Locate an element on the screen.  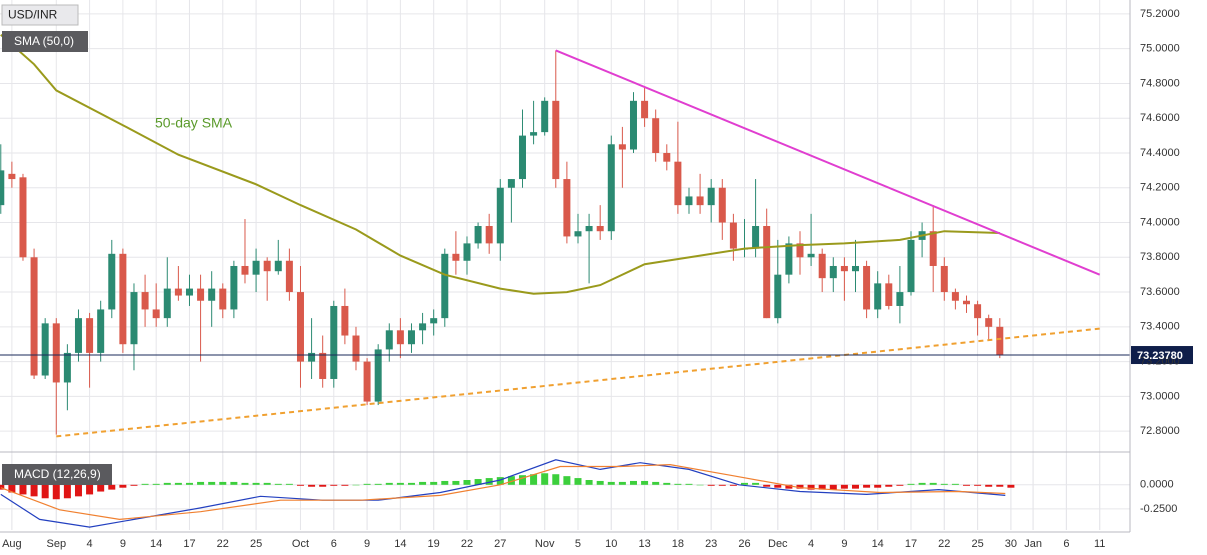
y-tick-label: 74.2000 is located at coordinates (1160, 188).